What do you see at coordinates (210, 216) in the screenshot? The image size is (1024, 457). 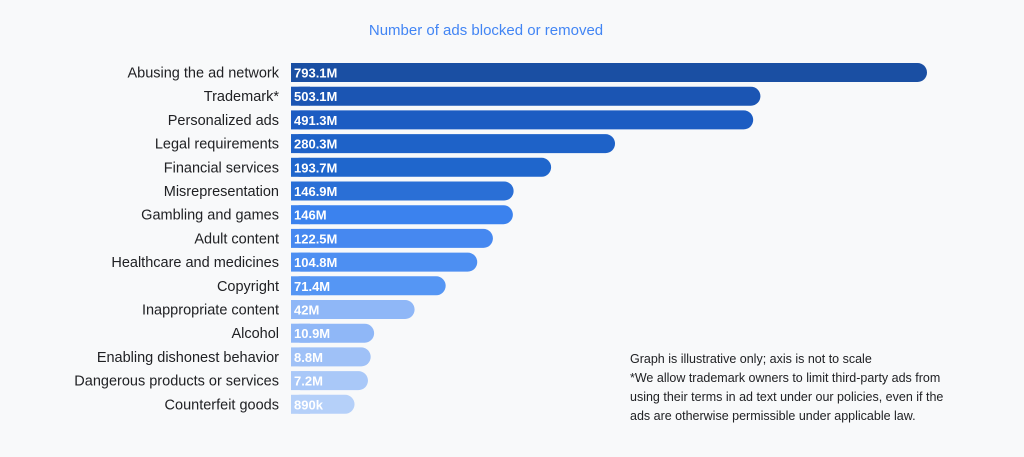 I see `category-label: Gambling and games` at bounding box center [210, 216].